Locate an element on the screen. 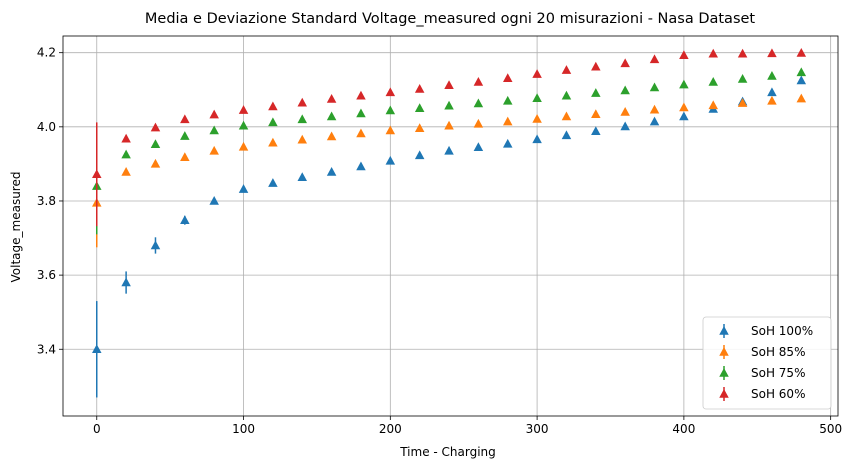  x-tick-label: 200 is located at coordinates (390, 429).